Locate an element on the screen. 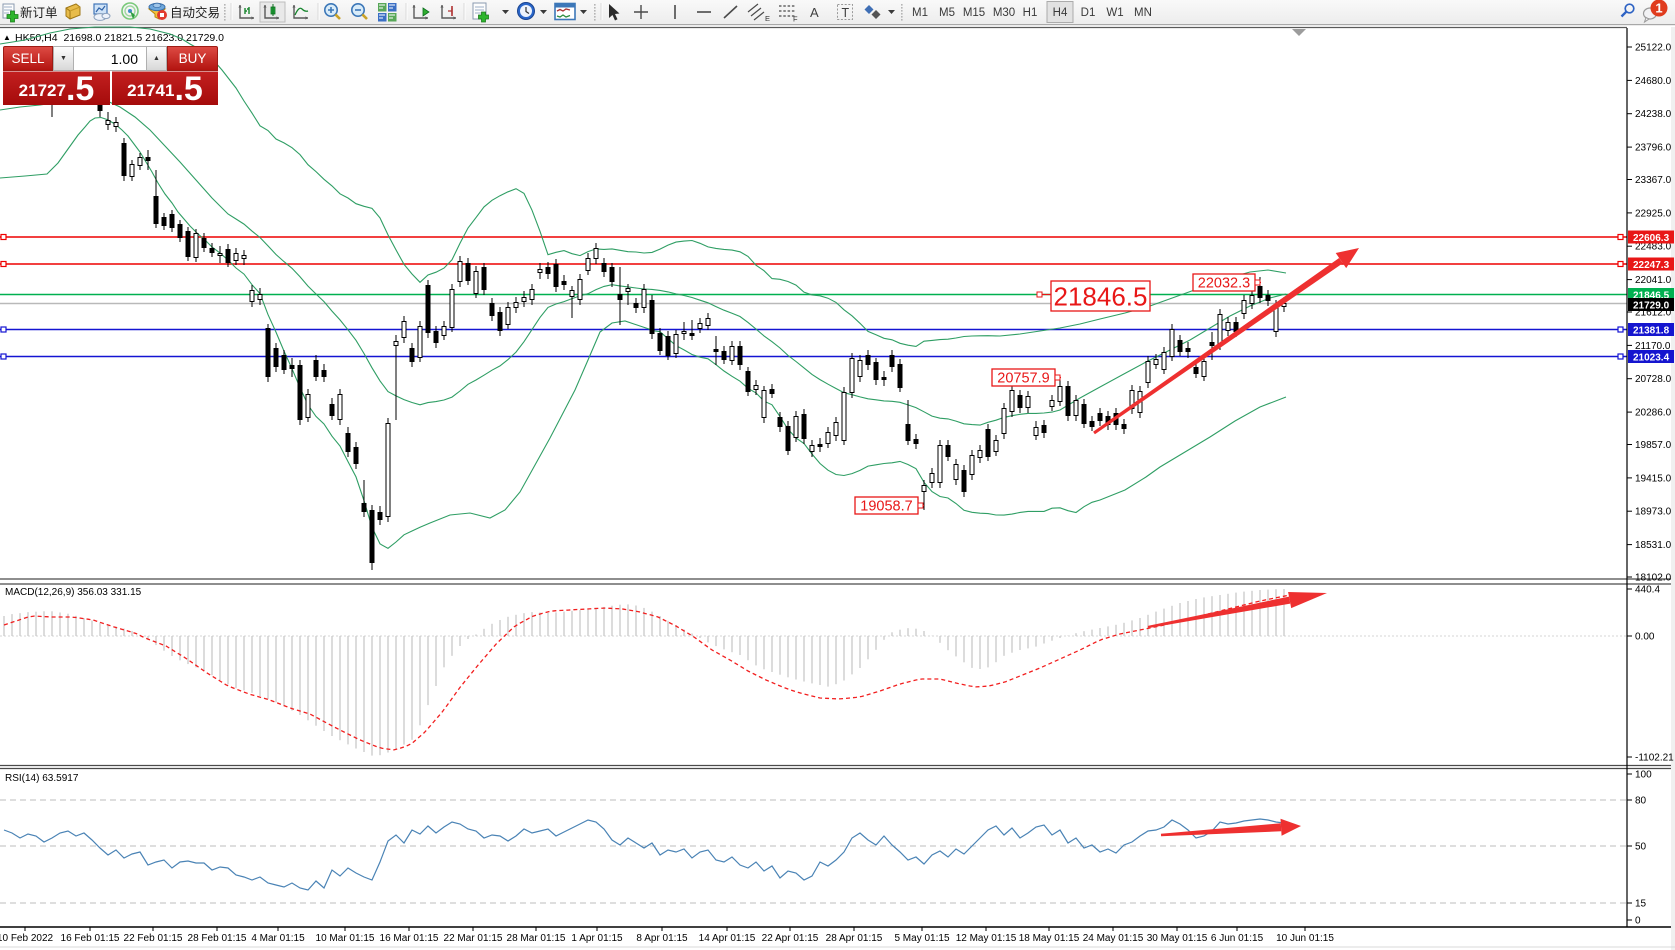 This screenshot has width=1675, height=950. svg-text: 440.4 is located at coordinates (1647, 590).